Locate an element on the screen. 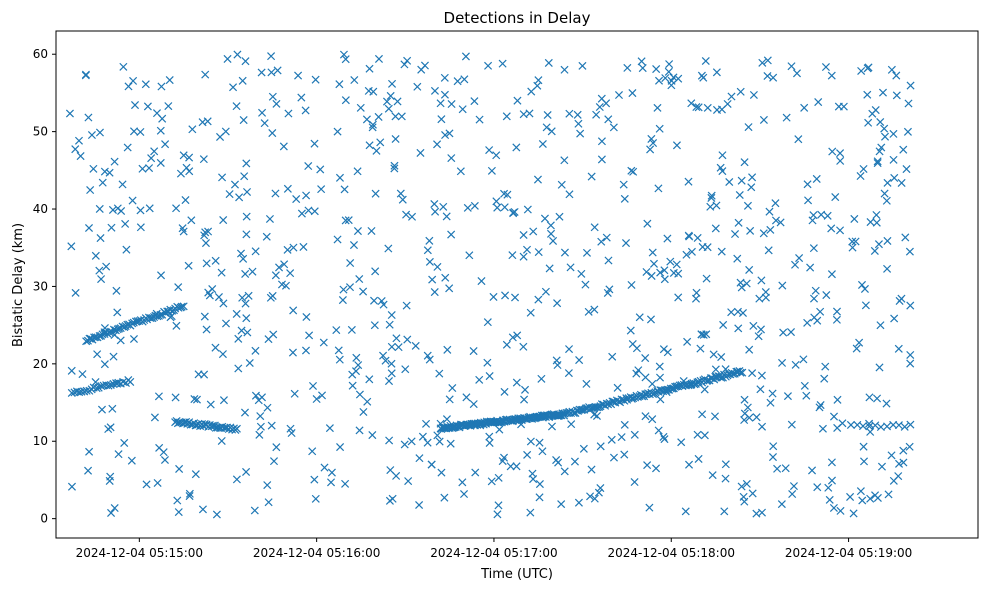 The height and width of the screenshot is (590, 989). x-tick-label: 2024-12-04 05:19:00 is located at coordinates (848, 553).